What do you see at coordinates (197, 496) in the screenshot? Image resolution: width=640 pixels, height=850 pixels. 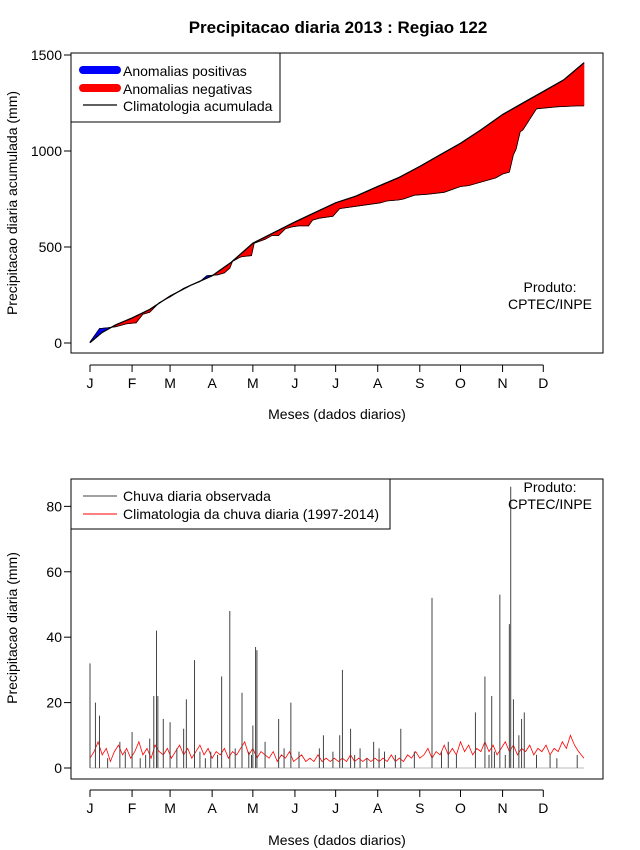 I see `legend-label-observed: Chuva diaria observada` at bounding box center [197, 496].